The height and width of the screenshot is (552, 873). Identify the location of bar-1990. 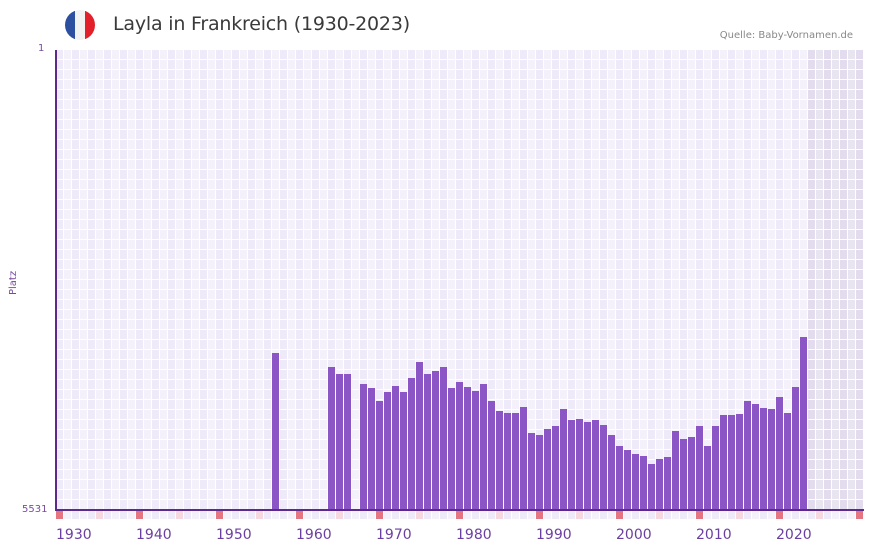
(539, 472).